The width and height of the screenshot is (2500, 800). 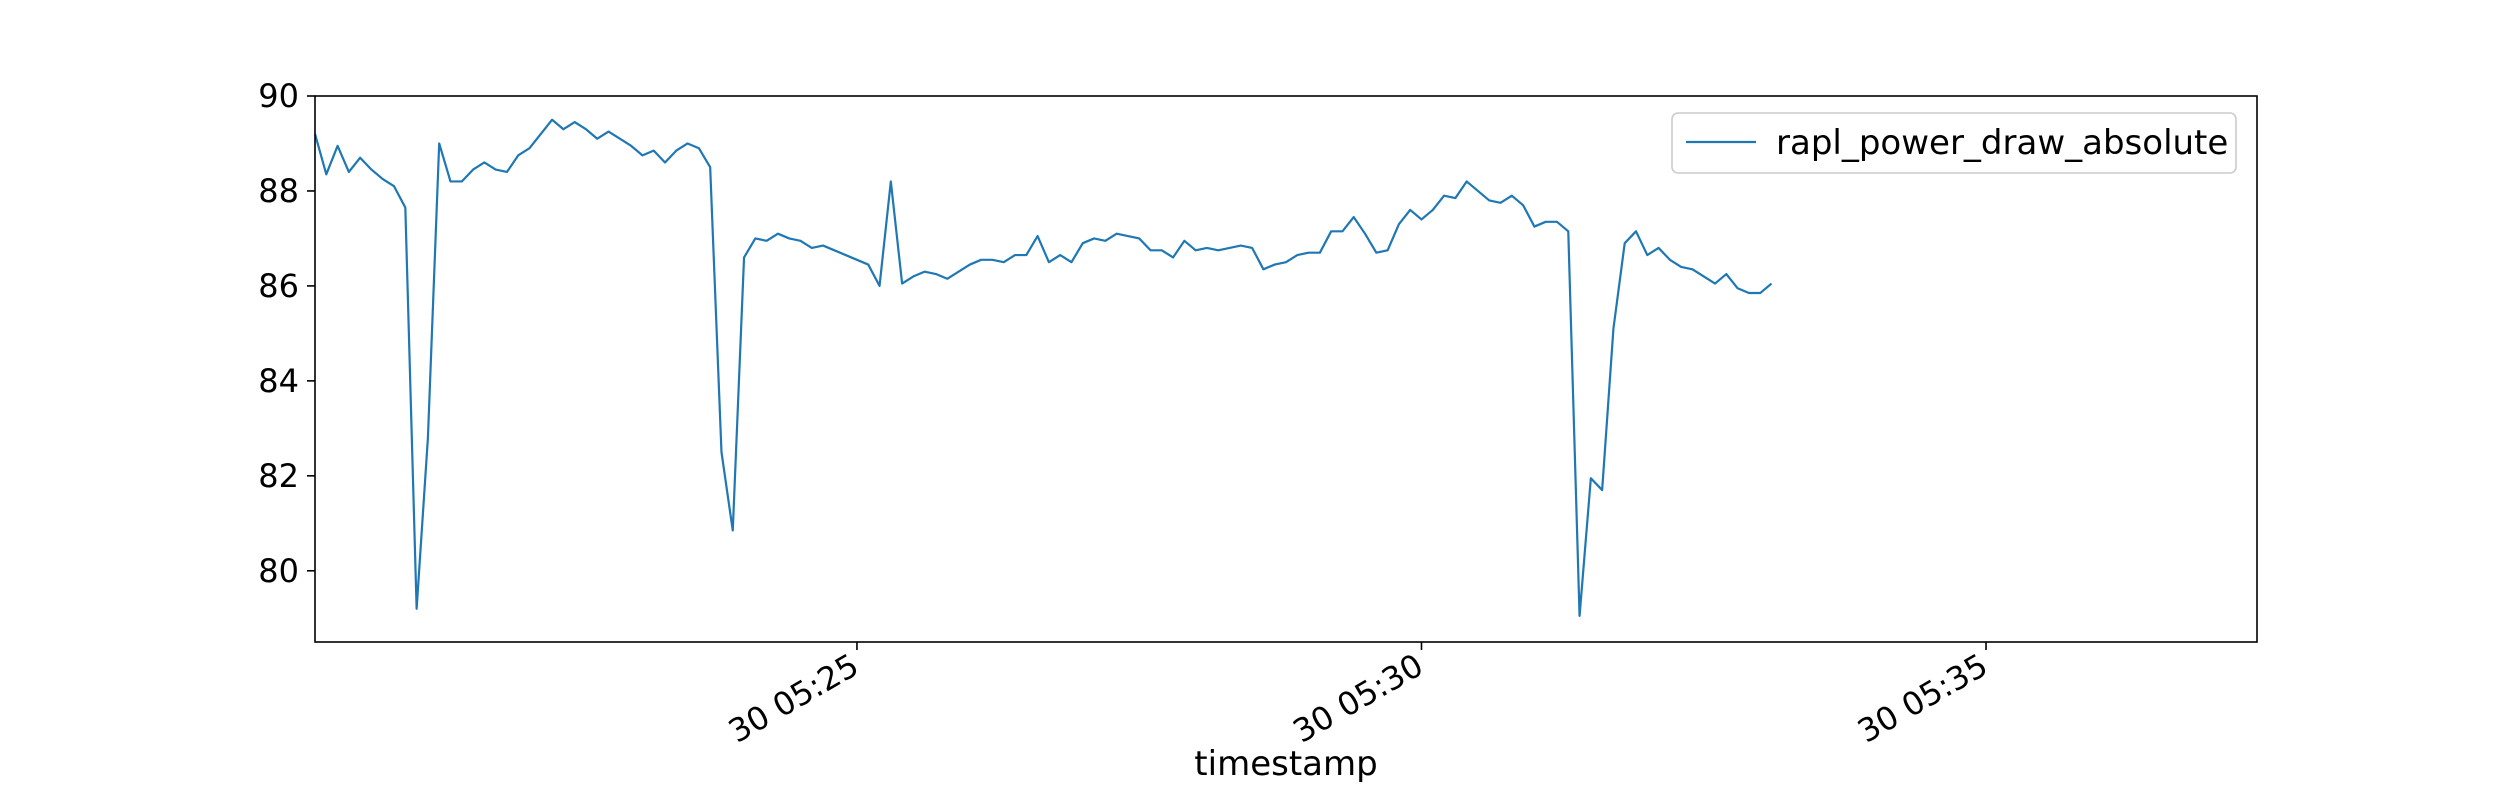 What do you see at coordinates (278, 571) in the screenshot?
I see `y-tick-label: 80` at bounding box center [278, 571].